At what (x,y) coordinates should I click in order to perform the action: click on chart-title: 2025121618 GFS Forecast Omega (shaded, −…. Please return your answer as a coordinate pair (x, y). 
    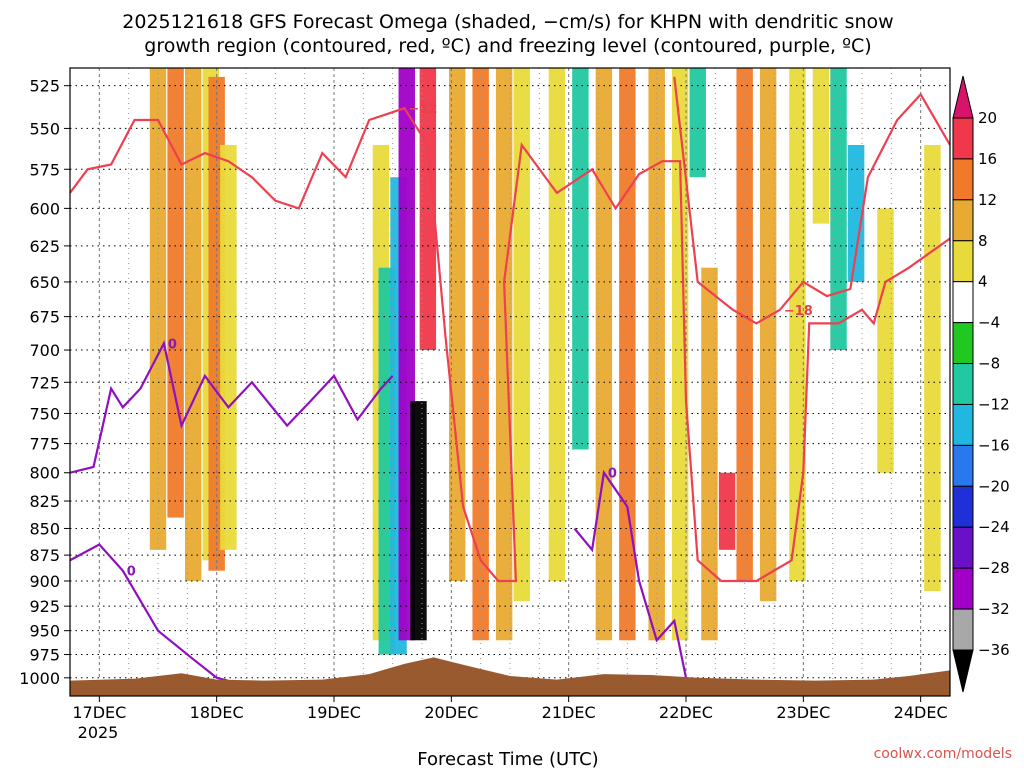
    Looking at the image, I should click on (507, 34).